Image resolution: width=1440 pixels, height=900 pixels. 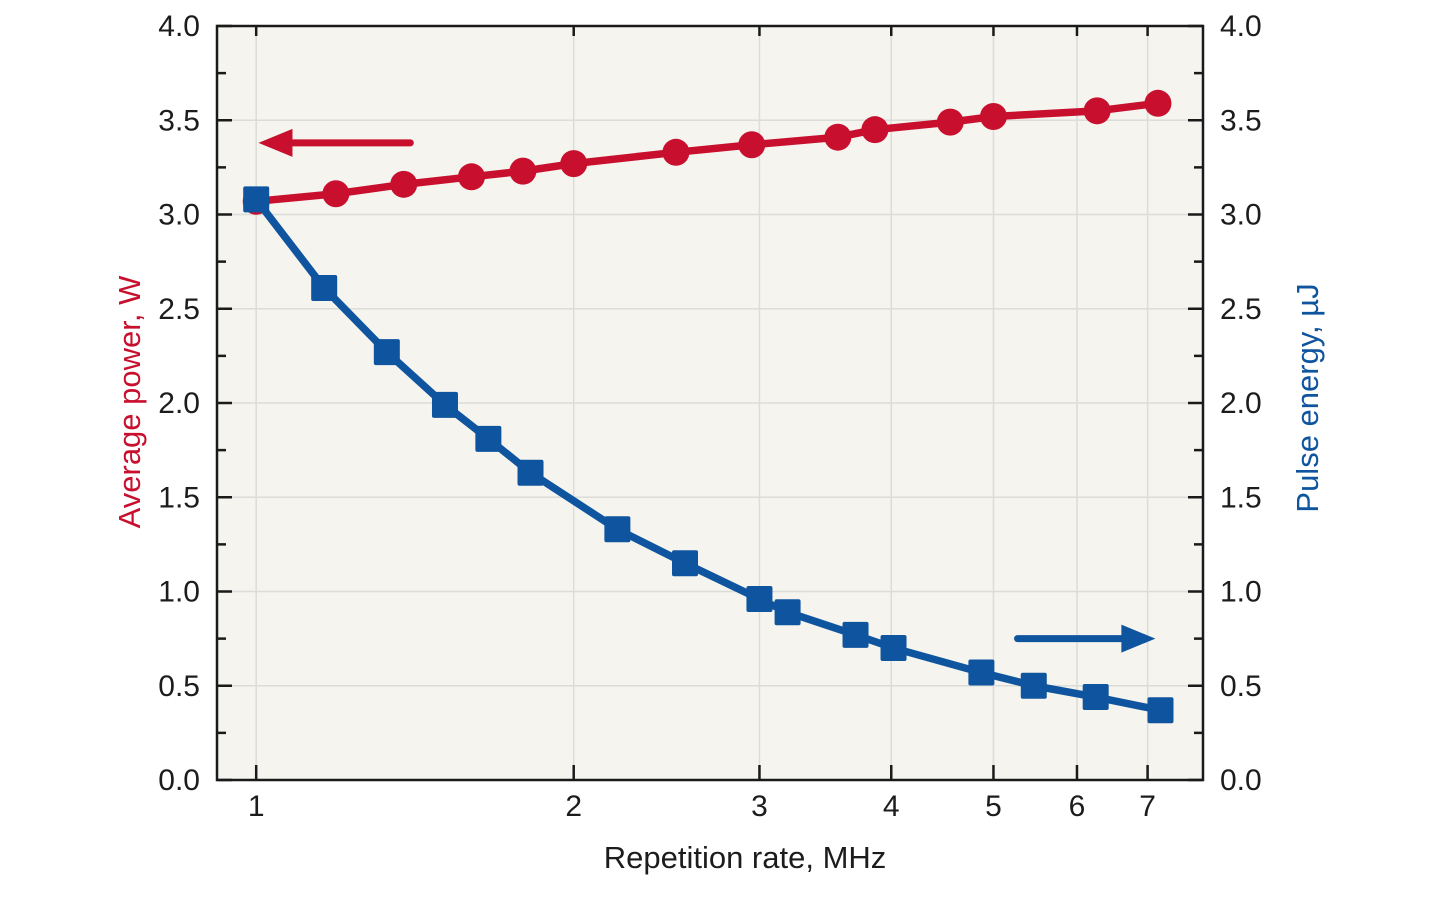 I want to click on y-tick-label-left: 2.5, so click(x=179, y=309).